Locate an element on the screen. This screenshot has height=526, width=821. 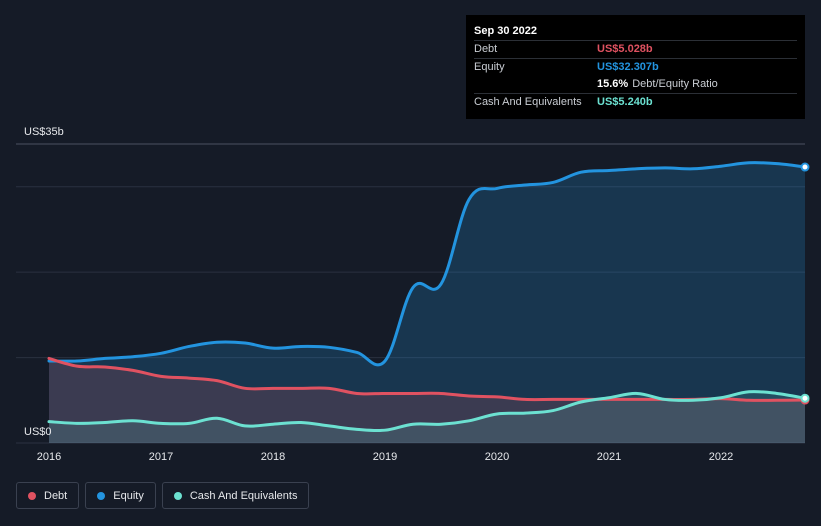
x-tick-label: 2022 is located at coordinates (721, 457).